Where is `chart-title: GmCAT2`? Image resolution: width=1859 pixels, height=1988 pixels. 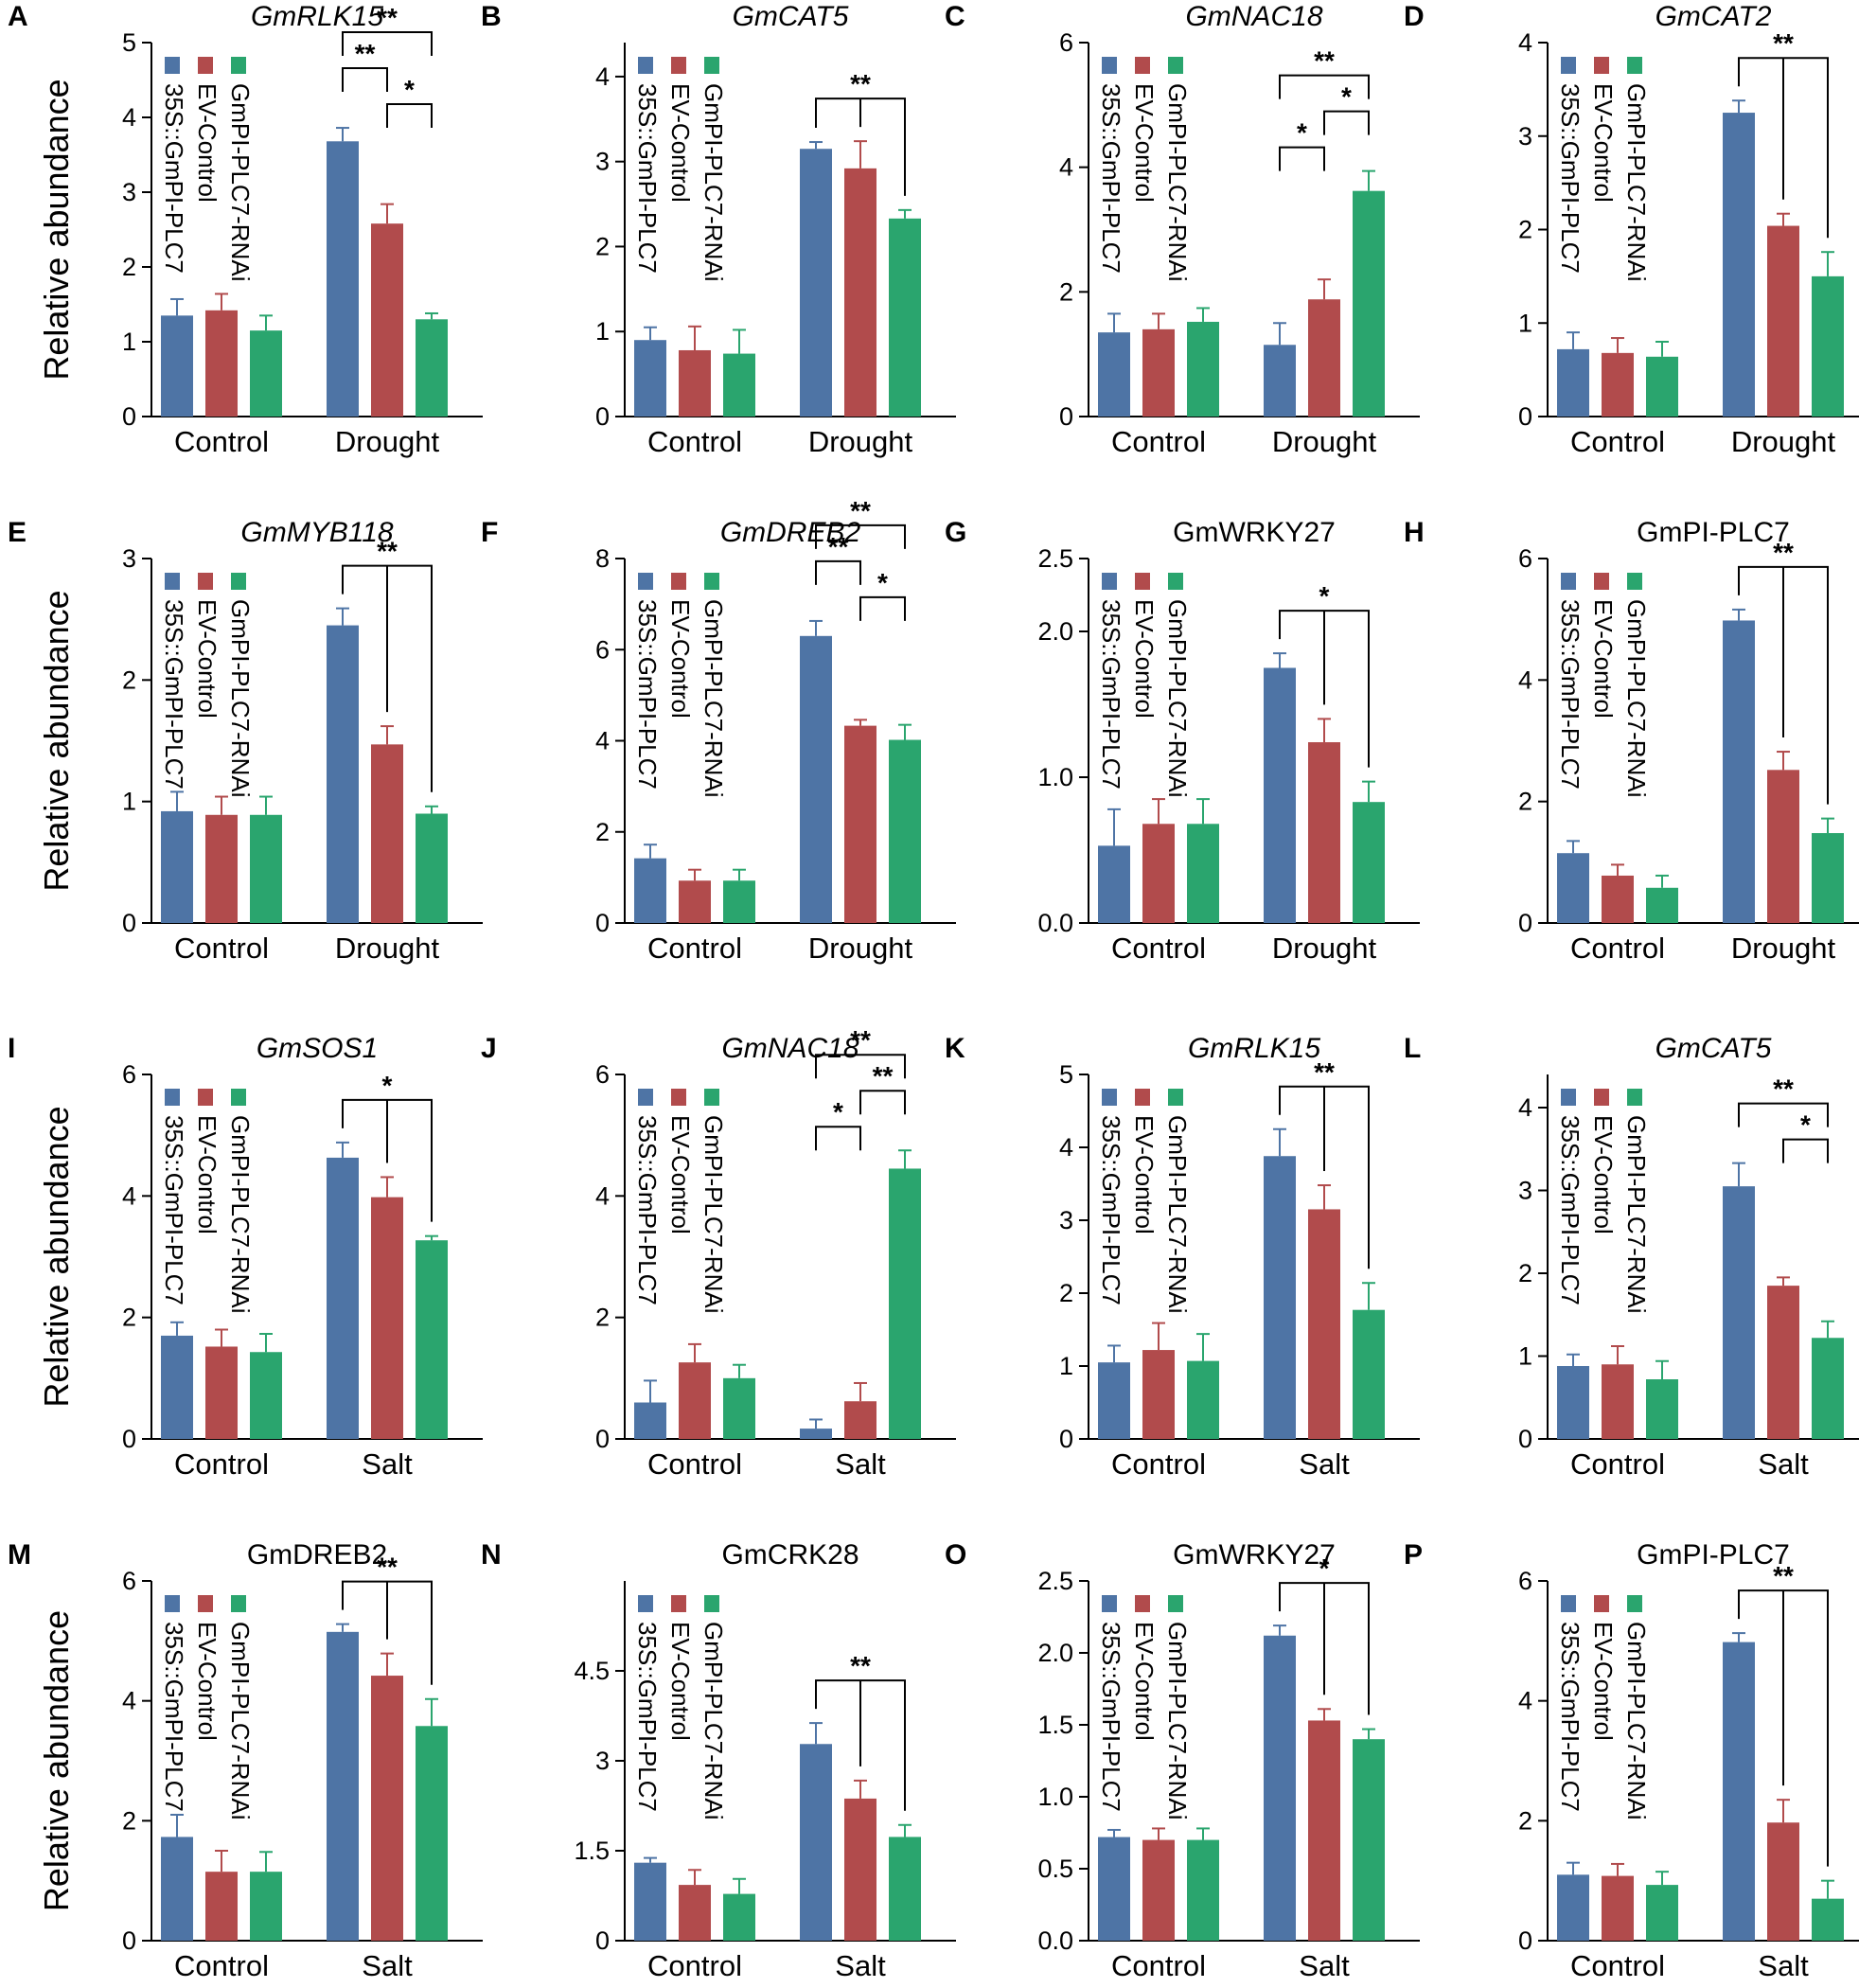
chart-title: GmCAT2 is located at coordinates (1713, 16).